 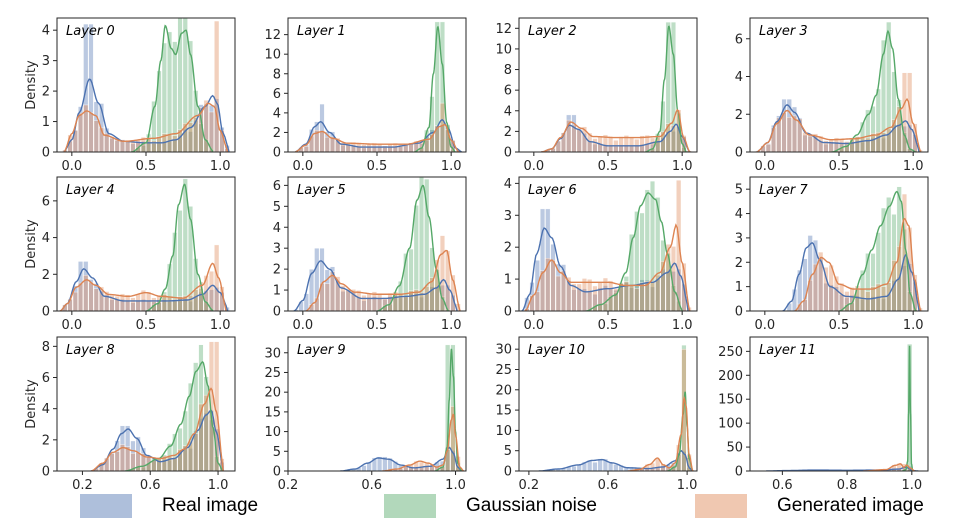 I want to click on ytick-label: 3, so click(x=277, y=249).